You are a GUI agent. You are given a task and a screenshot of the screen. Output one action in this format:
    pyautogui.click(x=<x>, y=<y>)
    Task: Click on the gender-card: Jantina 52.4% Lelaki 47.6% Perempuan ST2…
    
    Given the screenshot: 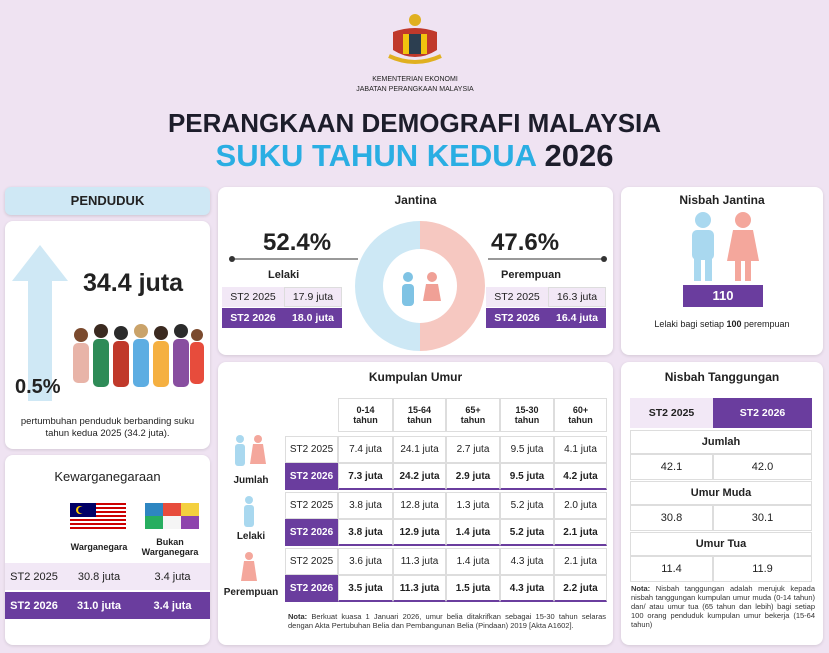 What is the action you would take?
    pyautogui.click(x=415, y=271)
    